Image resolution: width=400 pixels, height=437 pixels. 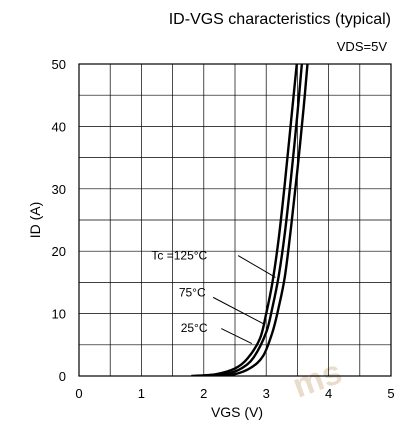 What do you see at coordinates (59, 220) in the screenshot?
I see `y-tick-labels: 0 10 20 30 40 50` at bounding box center [59, 220].